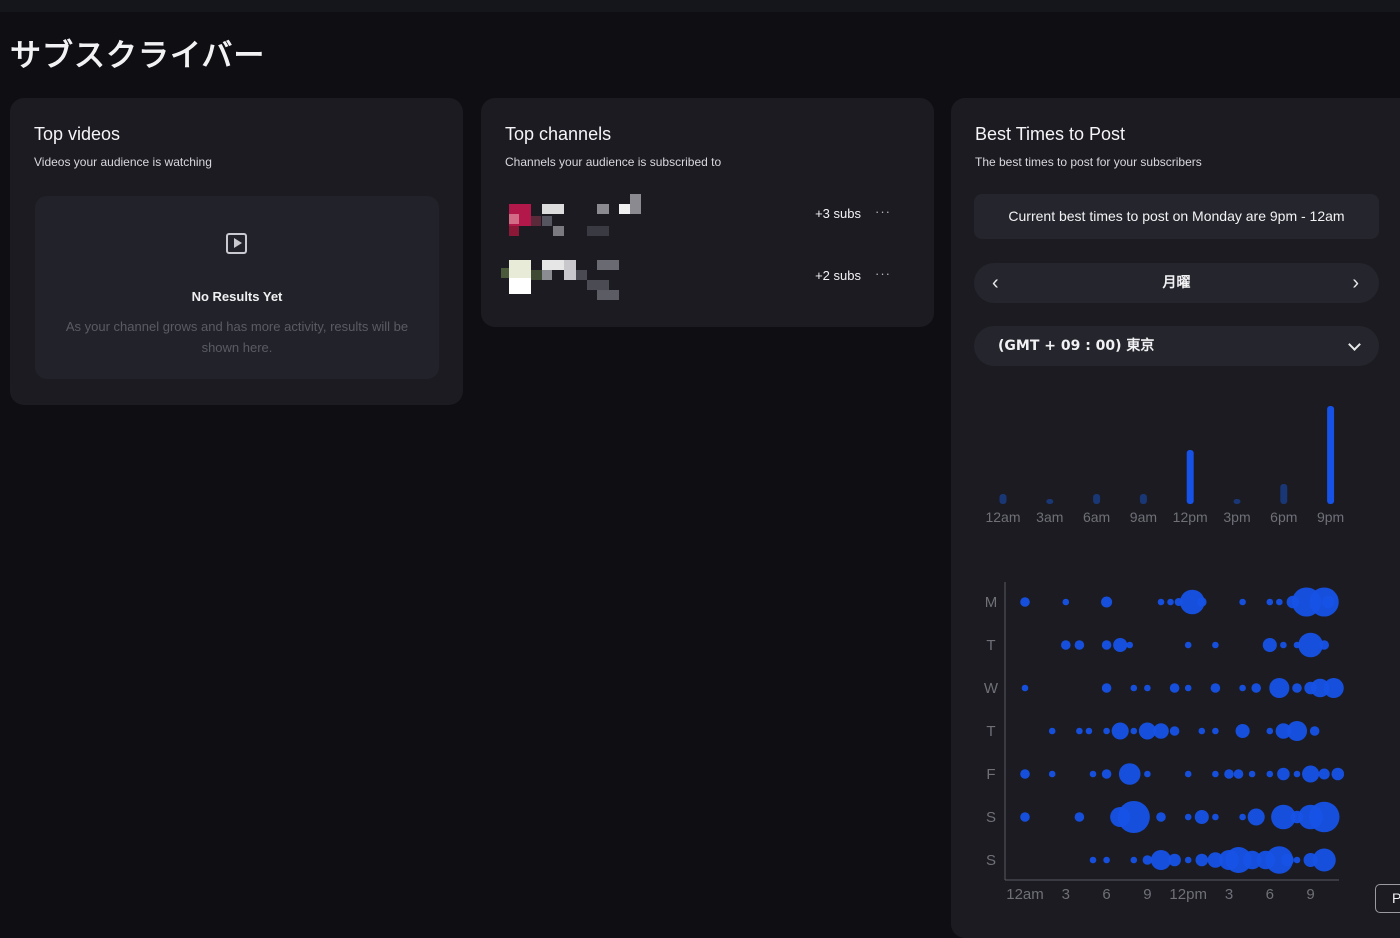 This screenshot has height=938, width=1400. What do you see at coordinates (838, 275) in the screenshot?
I see `channel-subs-count: +2 subs` at bounding box center [838, 275].